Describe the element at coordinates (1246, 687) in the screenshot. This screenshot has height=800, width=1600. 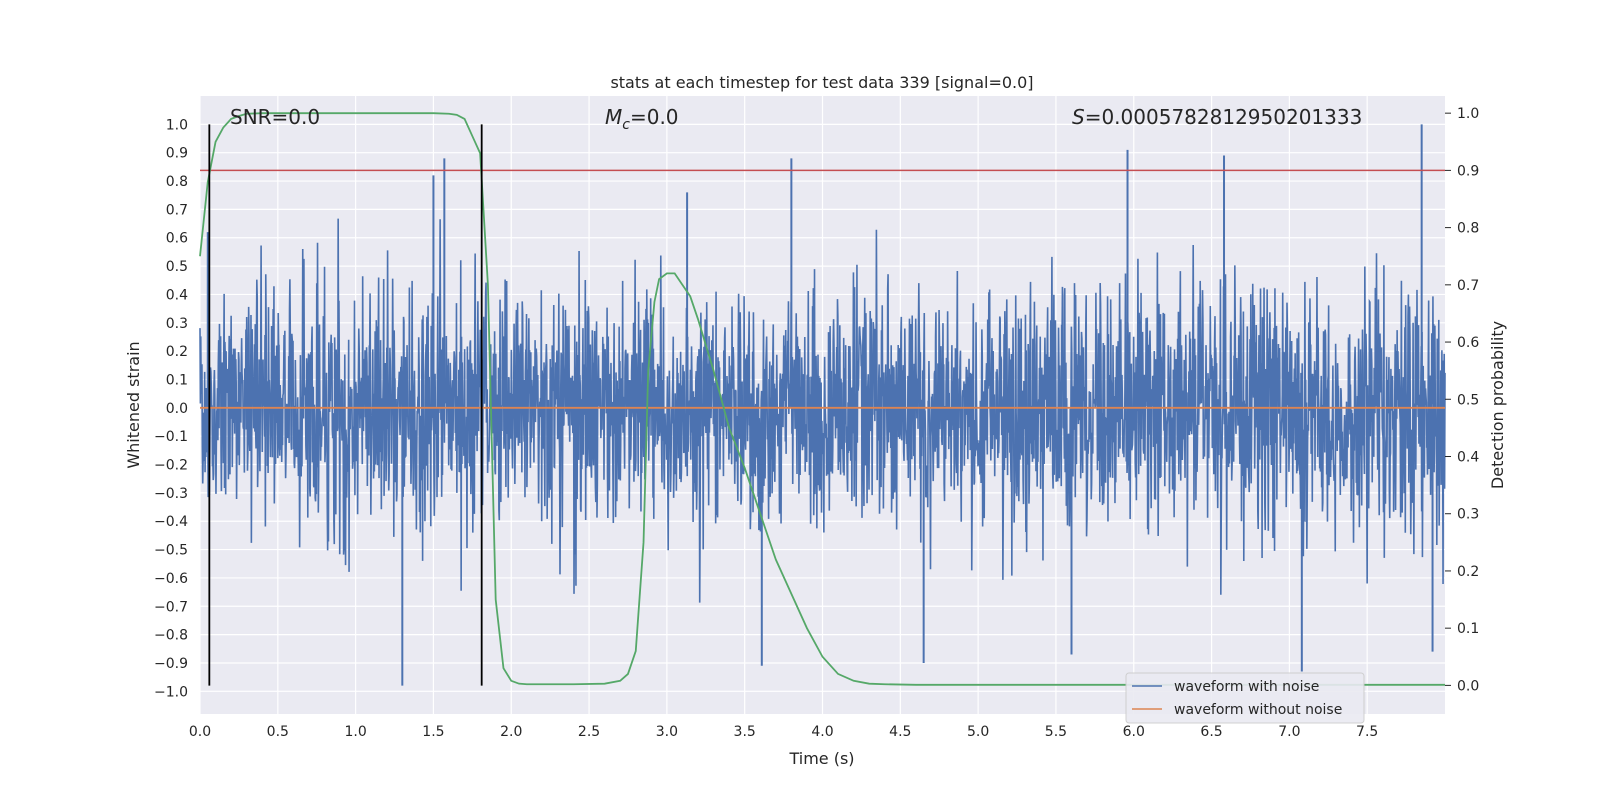
I see `legend-label-noise: waveform with noise` at that location.